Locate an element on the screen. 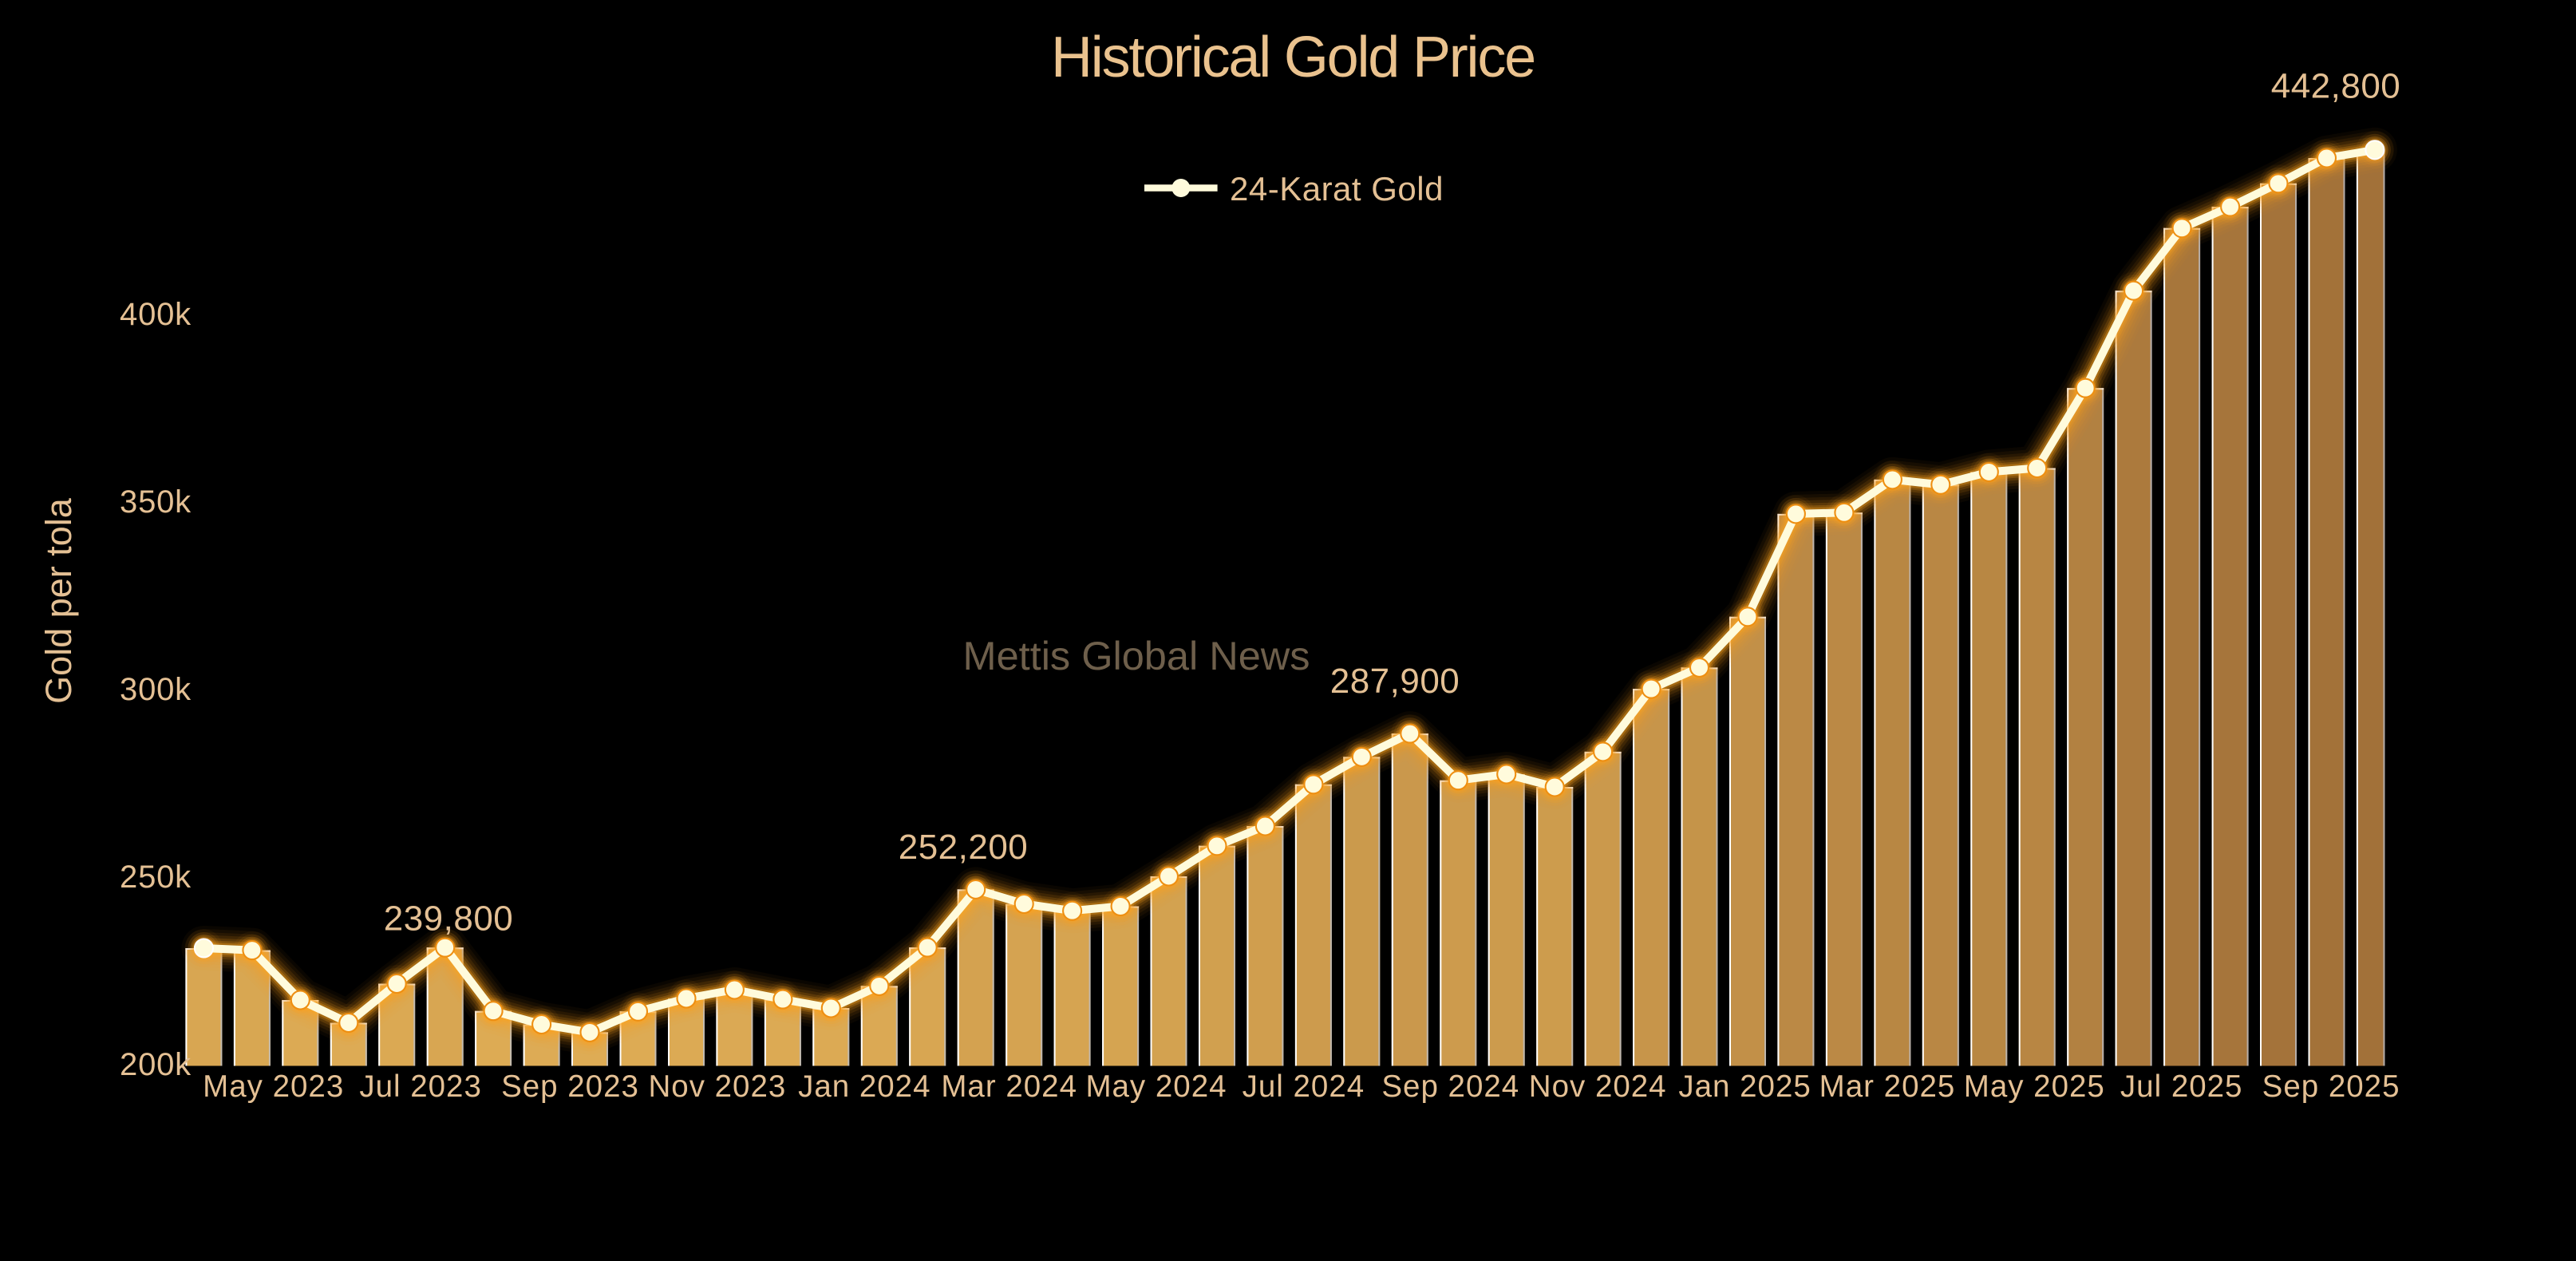 The width and height of the screenshot is (2576, 1261). svg-text: Gold per tola is located at coordinates (58, 600).